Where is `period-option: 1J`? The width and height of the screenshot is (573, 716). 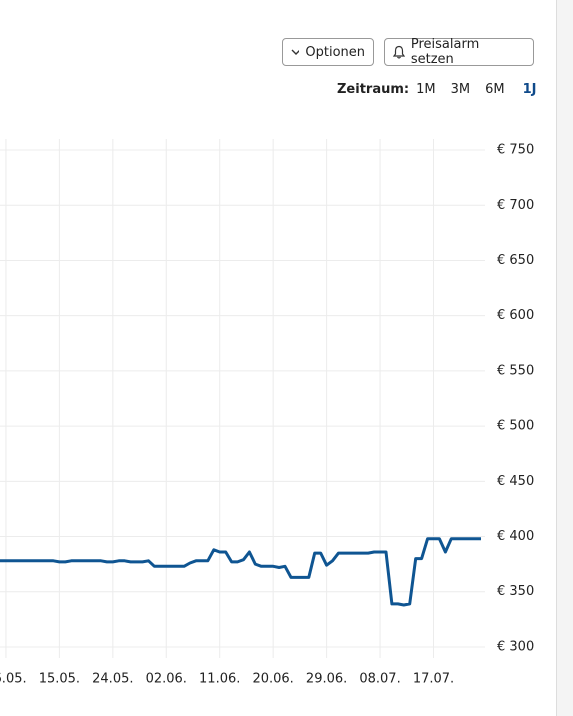 period-option: 1J is located at coordinates (529, 89).